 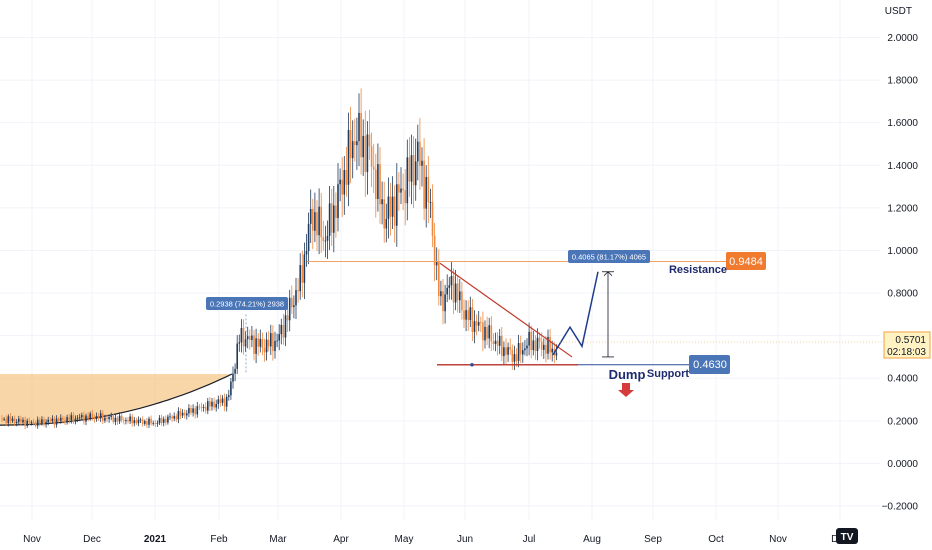 What do you see at coordinates (746, 262) in the screenshot?
I see `resistance-price-text: 0.9484` at bounding box center [746, 262].